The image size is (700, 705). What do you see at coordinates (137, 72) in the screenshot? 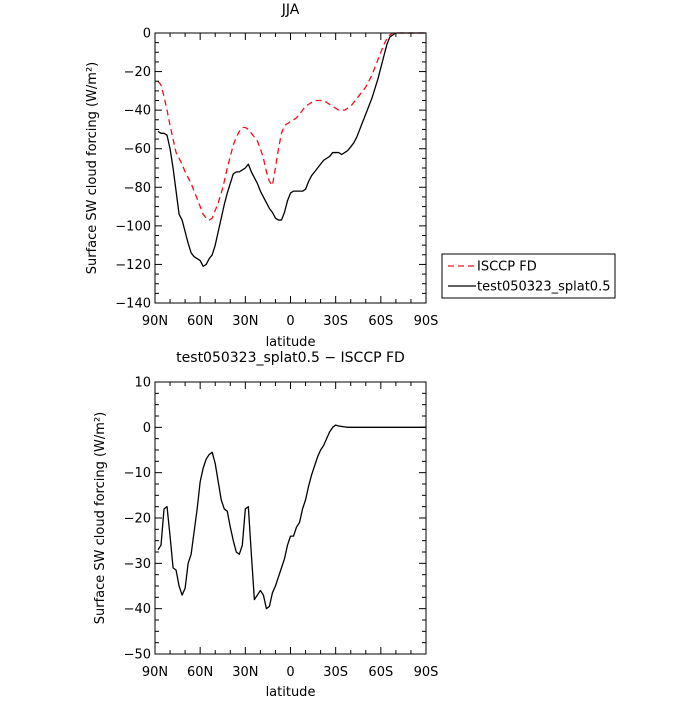
I see `top-panel-ytick-label: −20` at bounding box center [137, 72].